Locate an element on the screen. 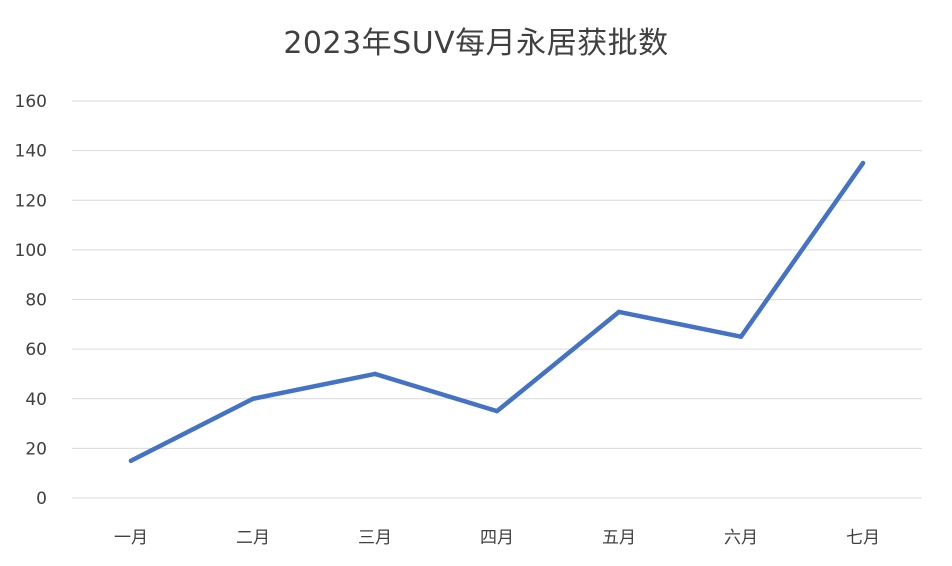  y-tick-label: 160 is located at coordinates (31, 102).